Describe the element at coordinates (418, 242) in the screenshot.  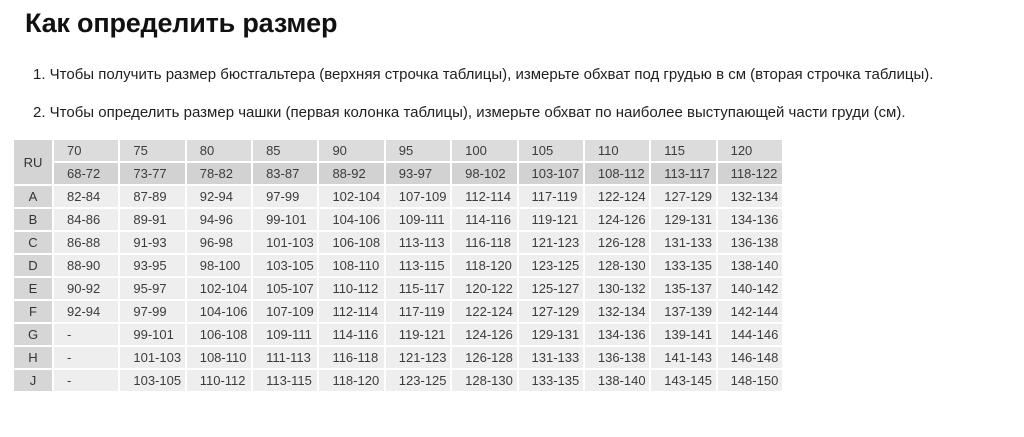
I see `size-value-cell: 113-113` at that location.